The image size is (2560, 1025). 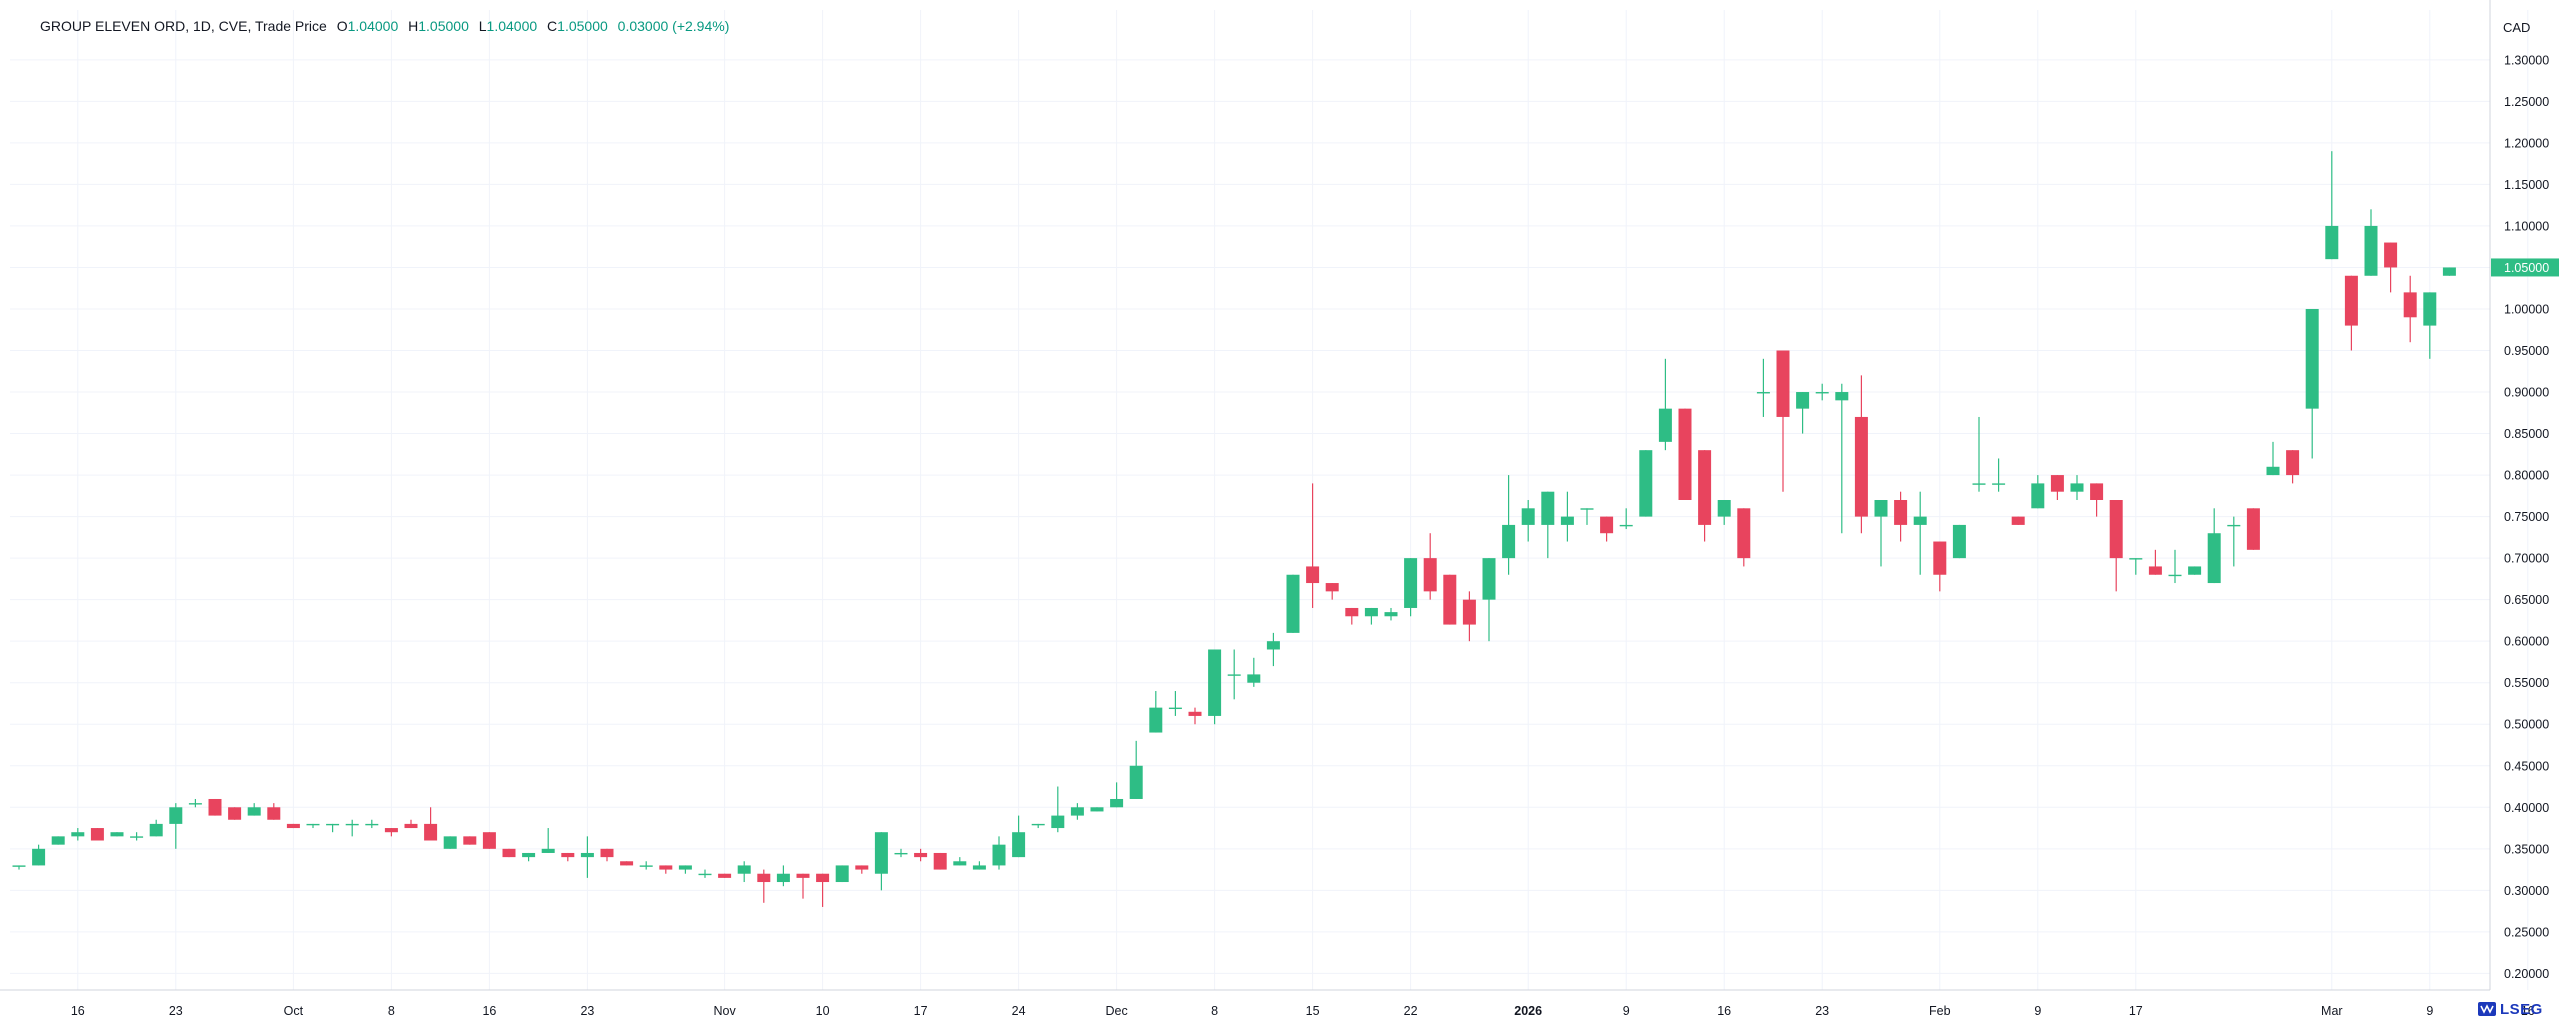 I want to click on y-tick-label: 1.15000, so click(x=2526, y=185).